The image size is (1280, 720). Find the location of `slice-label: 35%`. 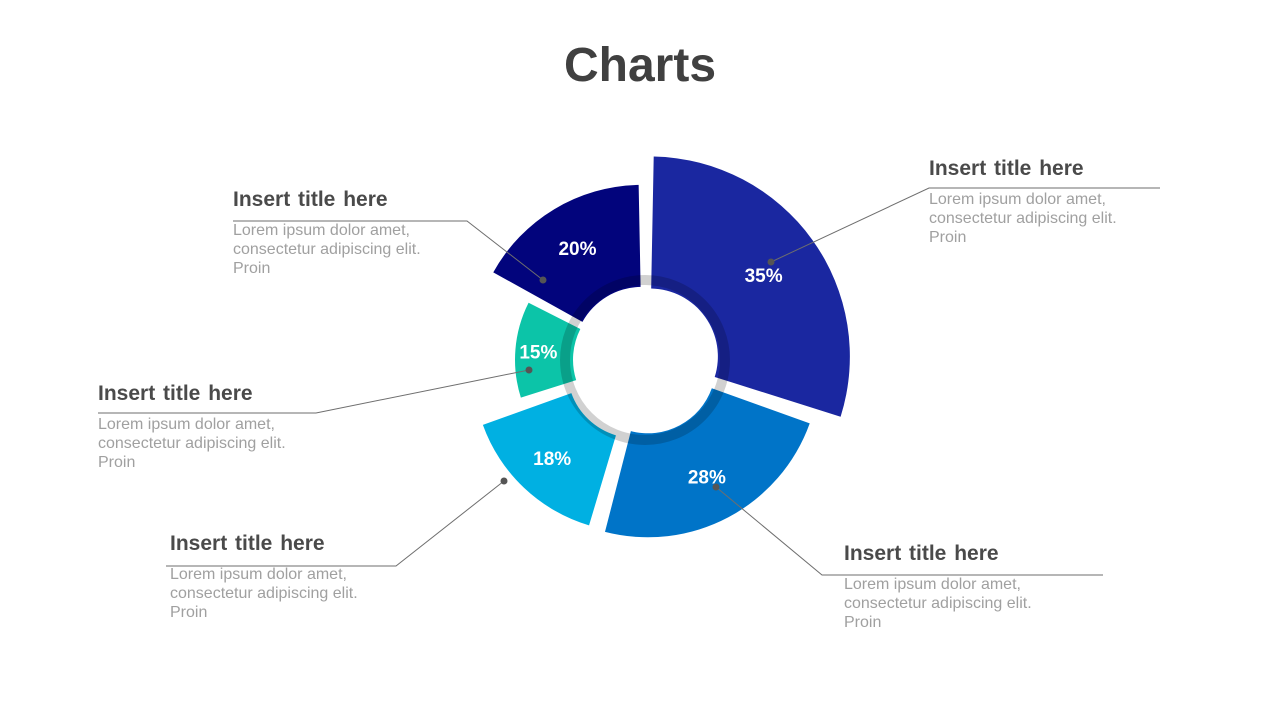

slice-label: 35% is located at coordinates (764, 276).